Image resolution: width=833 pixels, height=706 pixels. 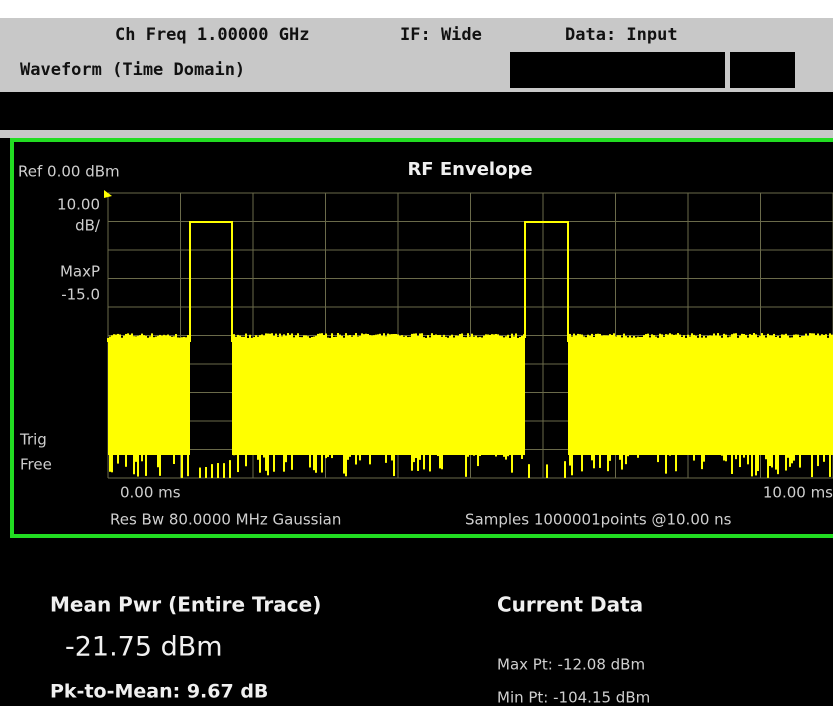 I want to click on current-label: Current Data, so click(x=570, y=605).